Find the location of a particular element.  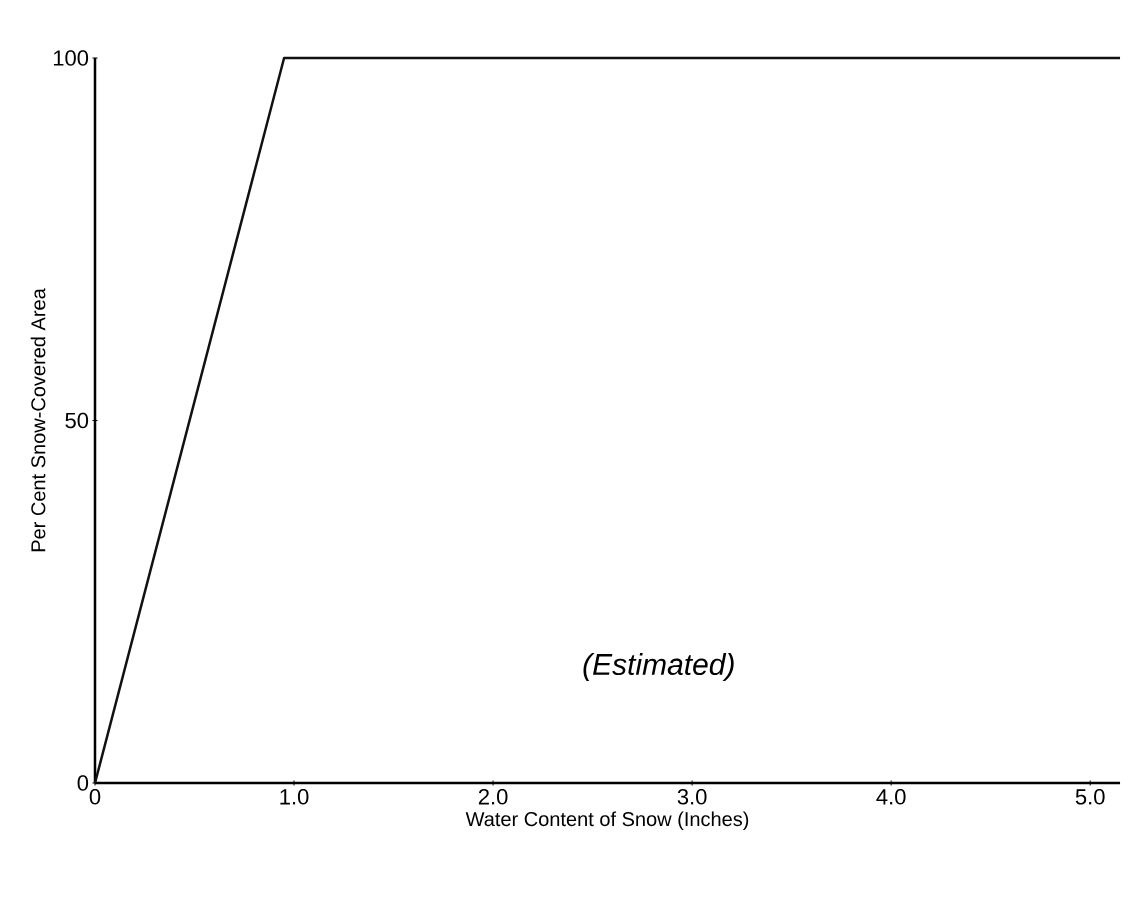

x-tick-label: 5.0 is located at coordinates (1090, 797).